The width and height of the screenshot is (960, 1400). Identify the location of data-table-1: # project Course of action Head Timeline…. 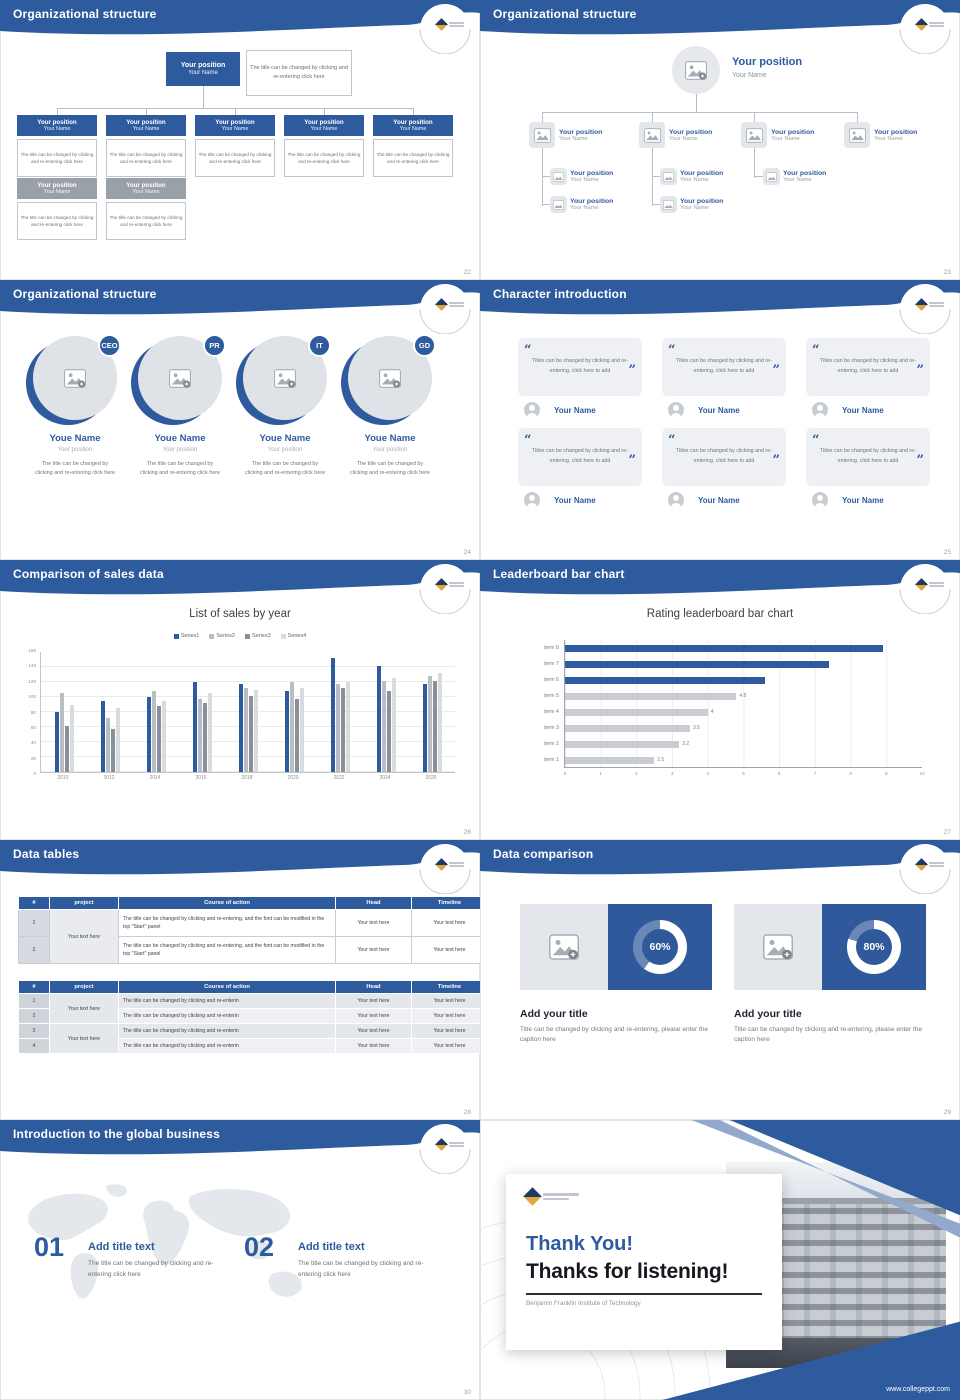
(249, 930).